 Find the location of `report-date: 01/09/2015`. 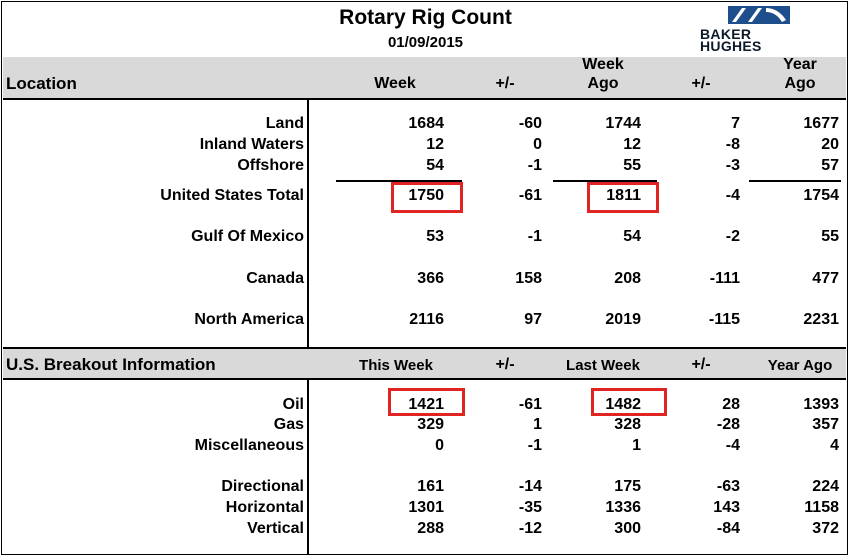

report-date: 01/09/2015 is located at coordinates (425, 42).